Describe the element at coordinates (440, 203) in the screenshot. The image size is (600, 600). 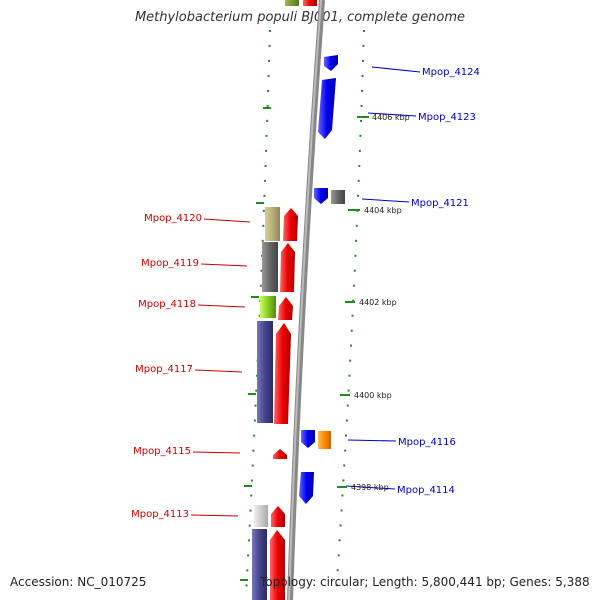
I see `gene-label: Mpop_4121` at that location.